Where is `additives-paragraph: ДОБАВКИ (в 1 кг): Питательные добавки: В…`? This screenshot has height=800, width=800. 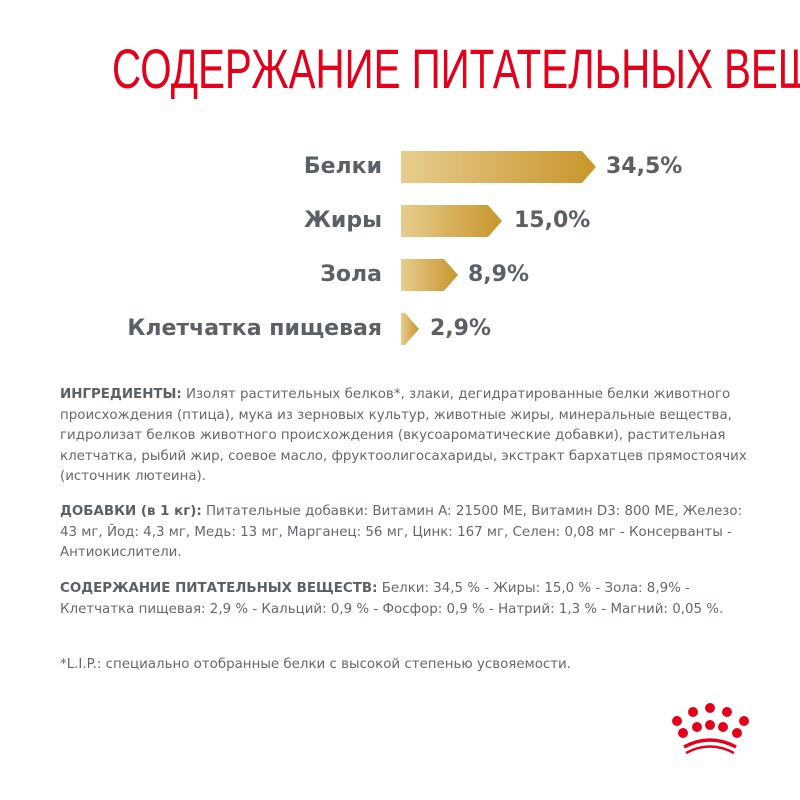
additives-paragraph: ДОБАВКИ (в 1 кг): Питательные добавки: В… is located at coordinates (405, 533).